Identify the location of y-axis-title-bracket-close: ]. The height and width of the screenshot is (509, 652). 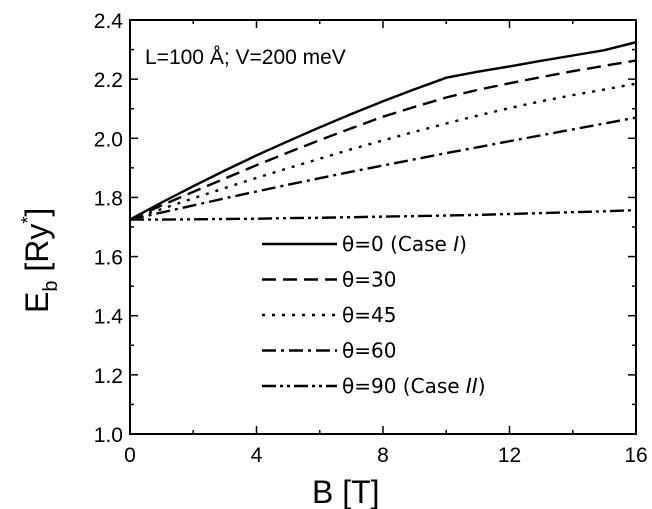
(37, 212).